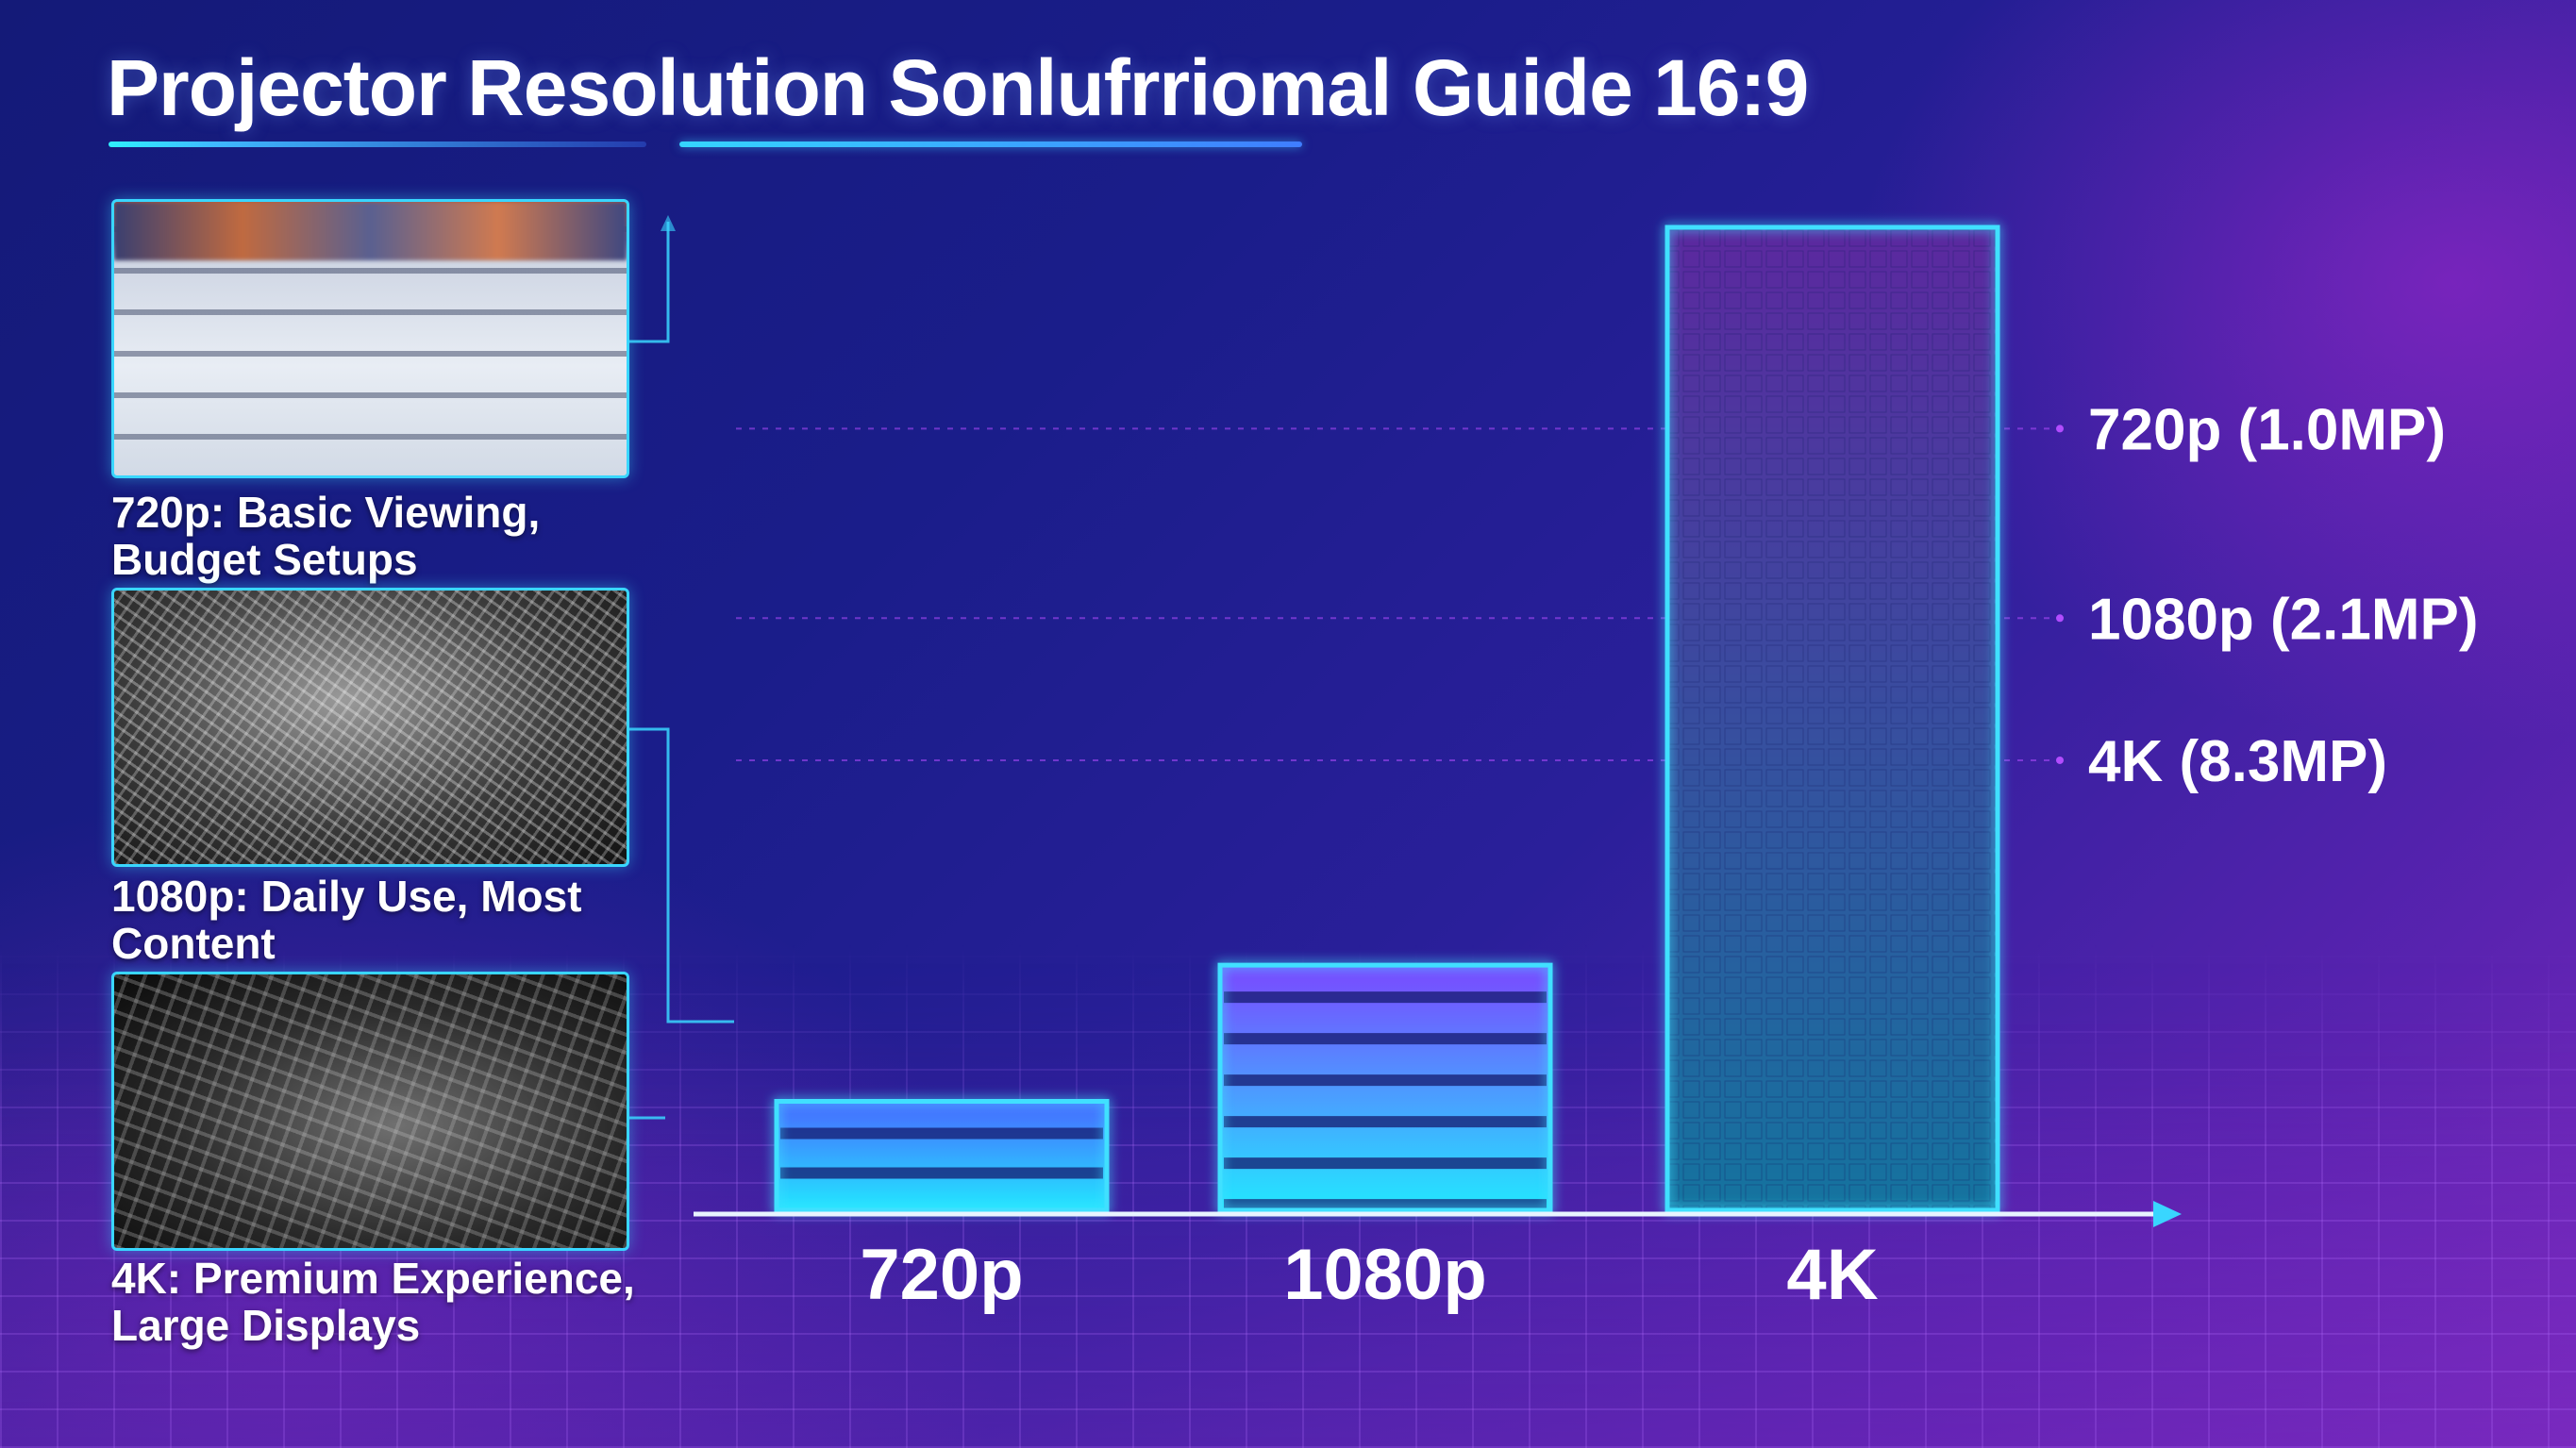 The height and width of the screenshot is (1448, 2576). Describe the element at coordinates (2283, 619) in the screenshot. I see `annotation-1080p: 1080p (2.1MP)` at that location.